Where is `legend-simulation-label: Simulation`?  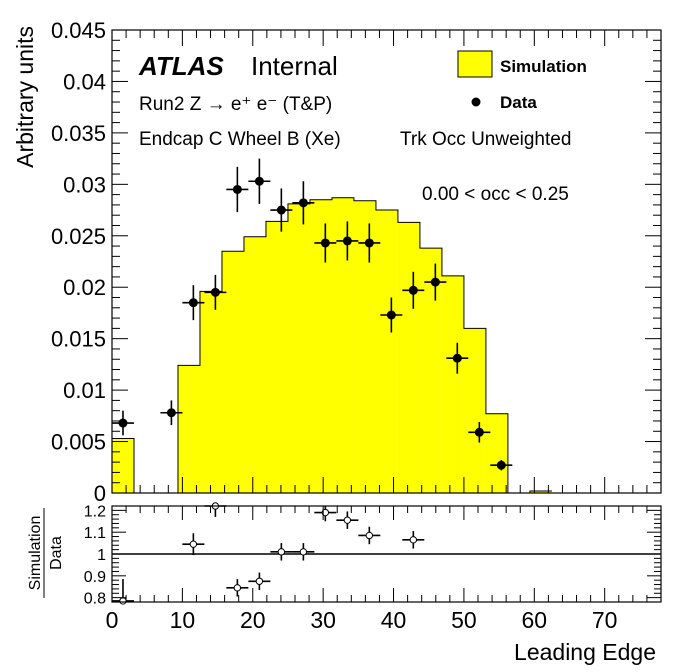 legend-simulation-label: Simulation is located at coordinates (543, 66).